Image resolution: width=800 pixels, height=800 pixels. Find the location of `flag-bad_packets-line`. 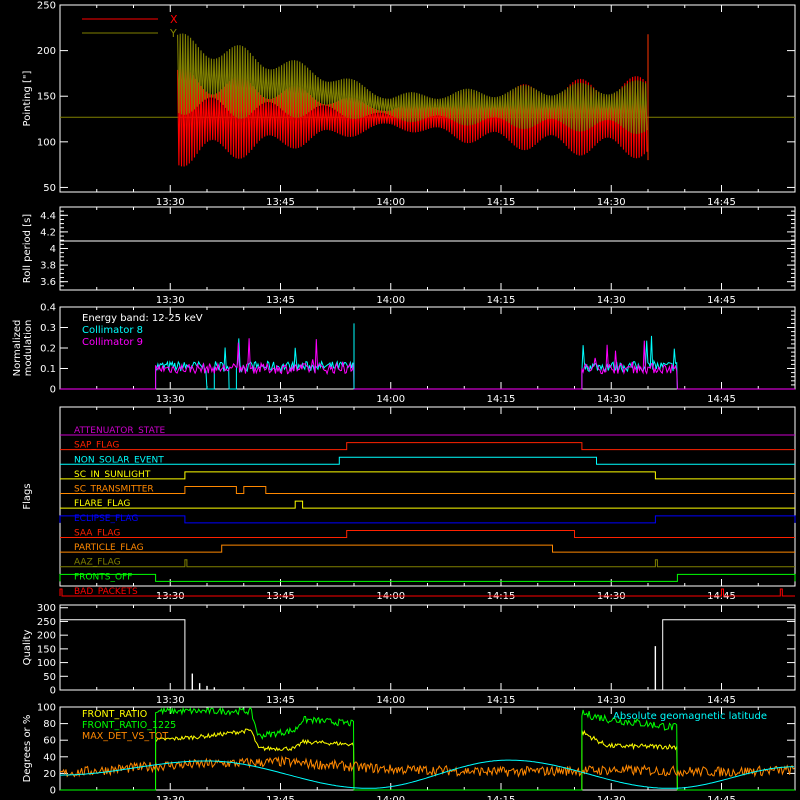

flag-bad_packets-line is located at coordinates (427, 592).